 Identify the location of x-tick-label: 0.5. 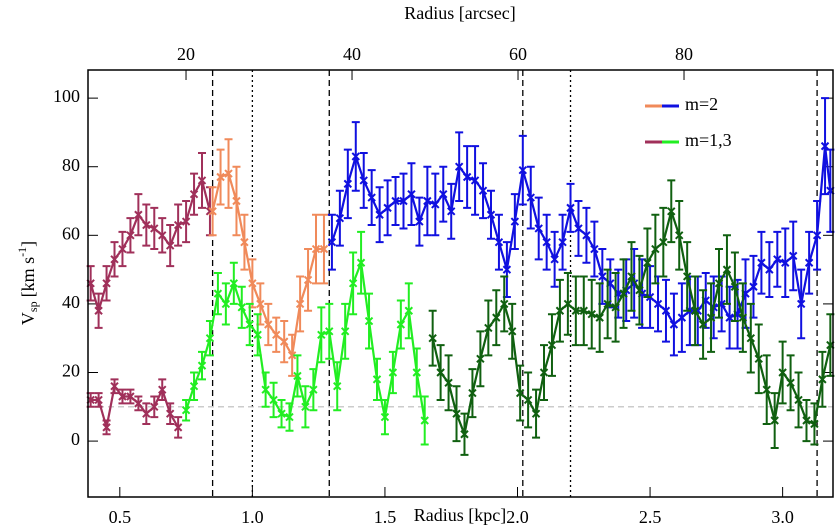
(120, 517).